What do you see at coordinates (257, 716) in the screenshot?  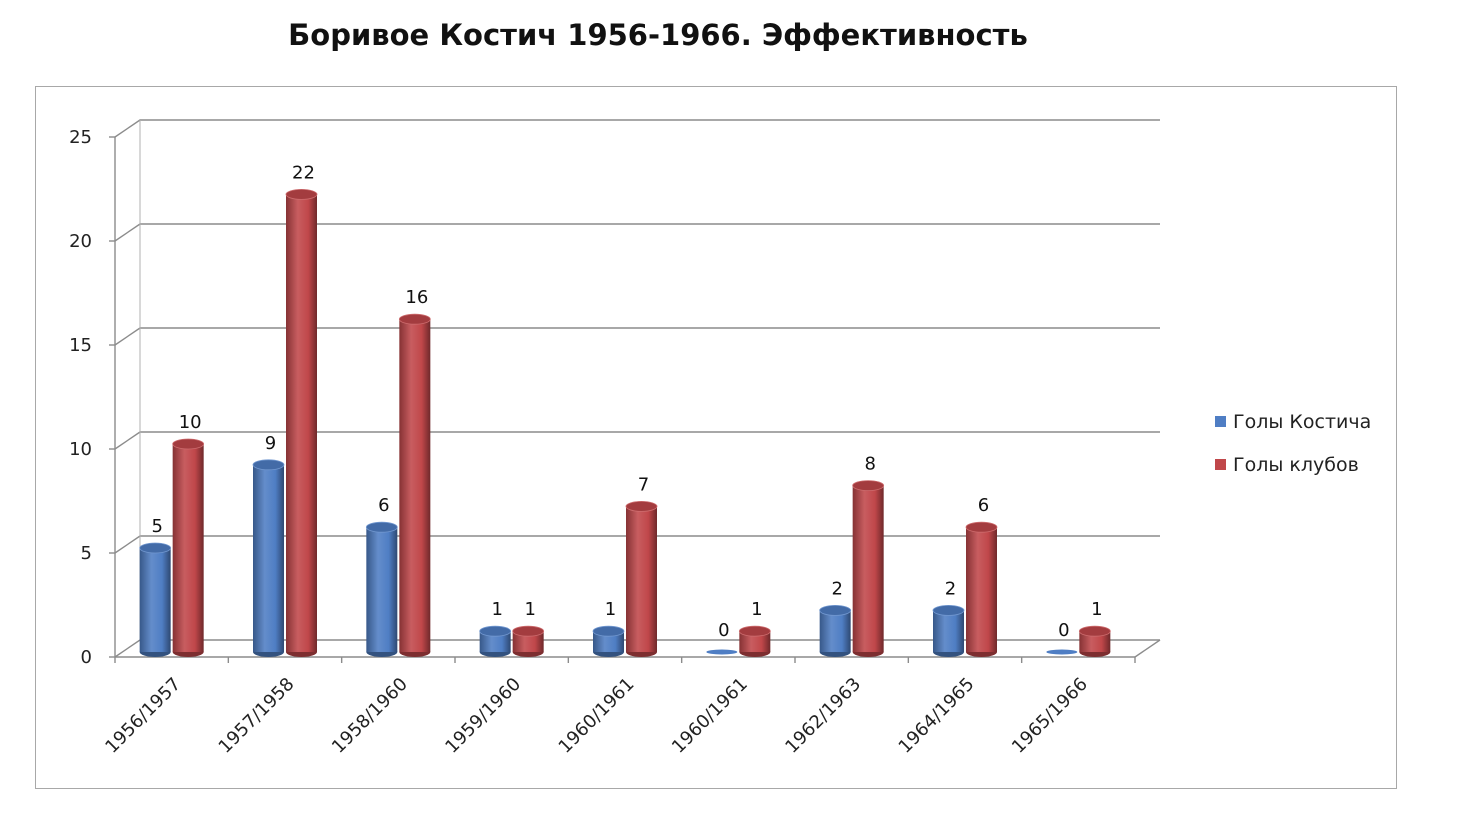 I see `x-tick-label: 1957/1958` at bounding box center [257, 716].